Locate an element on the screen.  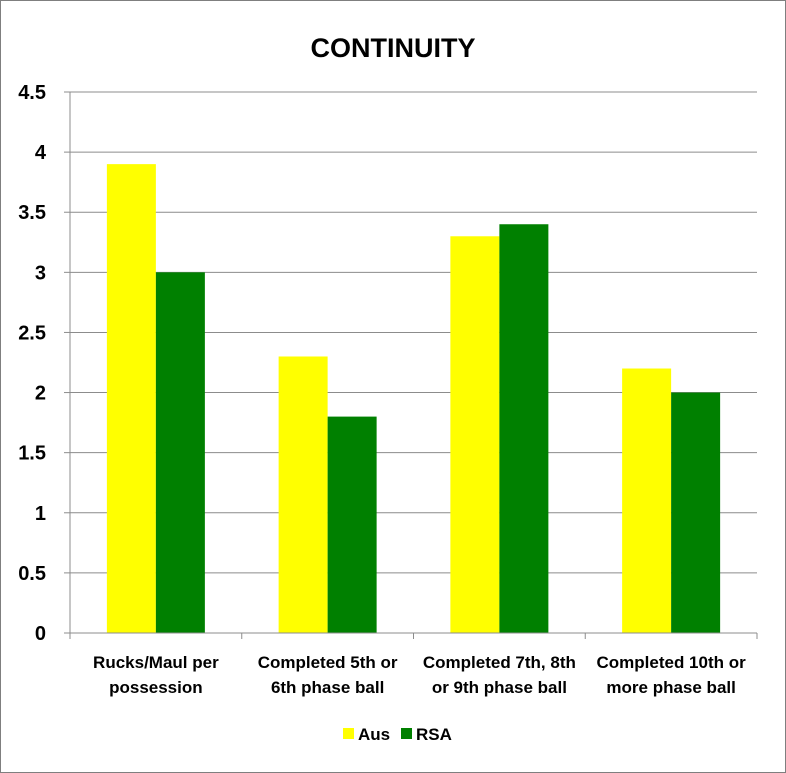
legend-swatch-rsa is located at coordinates (406, 733).